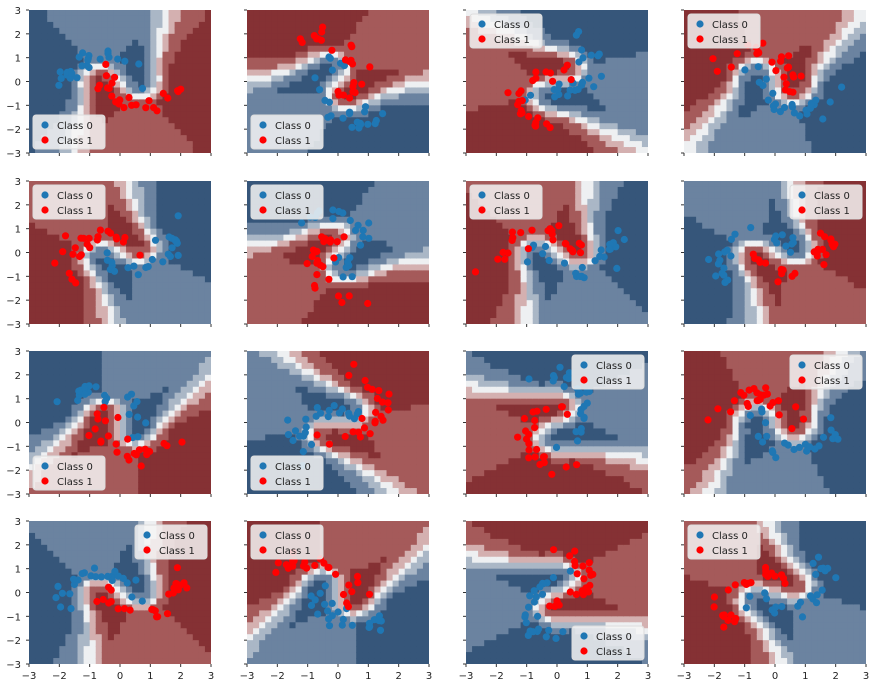 The height and width of the screenshot is (687, 876). What do you see at coordinates (139, 64) in the screenshot?
I see `class0-point` at bounding box center [139, 64].